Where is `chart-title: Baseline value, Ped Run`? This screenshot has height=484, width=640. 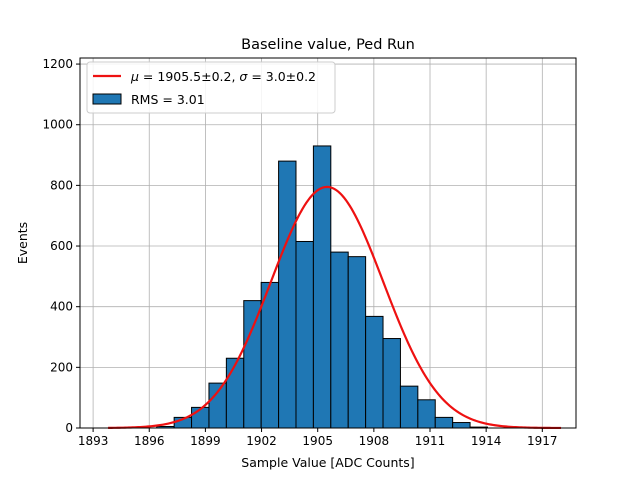
chart-title: Baseline value, Ped Run is located at coordinates (328, 45).